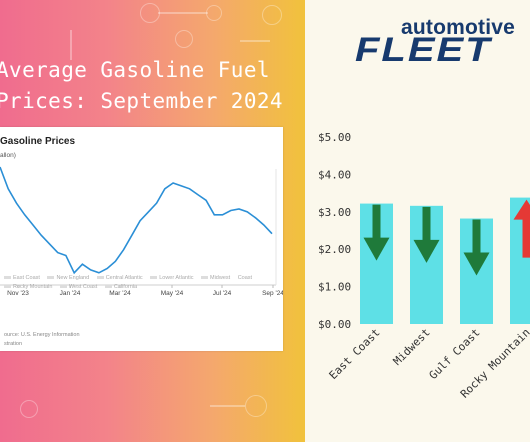 The width and height of the screenshot is (530, 442). What do you see at coordinates (83, 287) in the screenshot?
I see `legend-label: West Coast` at bounding box center [83, 287].